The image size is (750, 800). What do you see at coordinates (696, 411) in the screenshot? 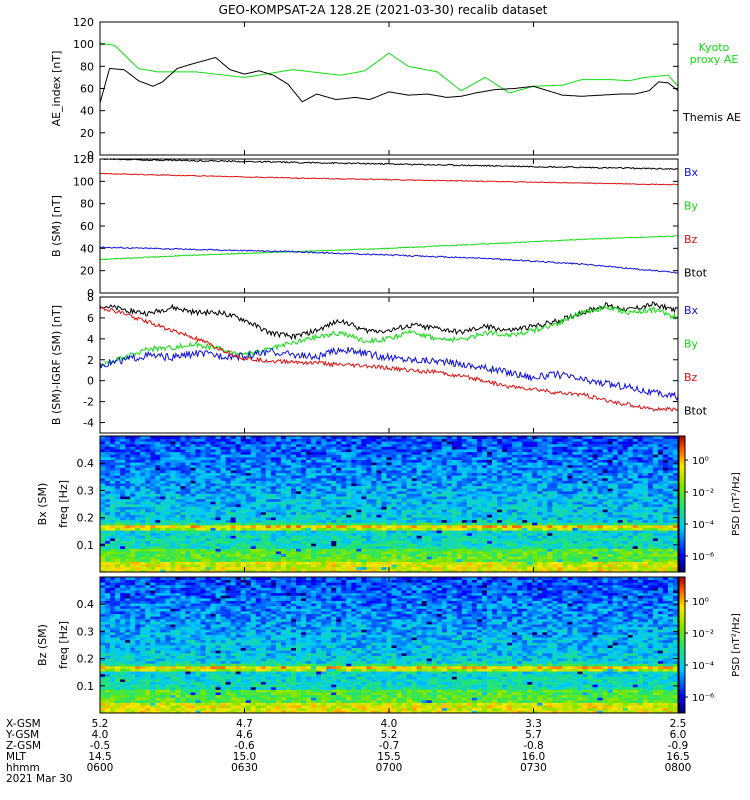
I see `legend-label: Btot` at bounding box center [696, 411].